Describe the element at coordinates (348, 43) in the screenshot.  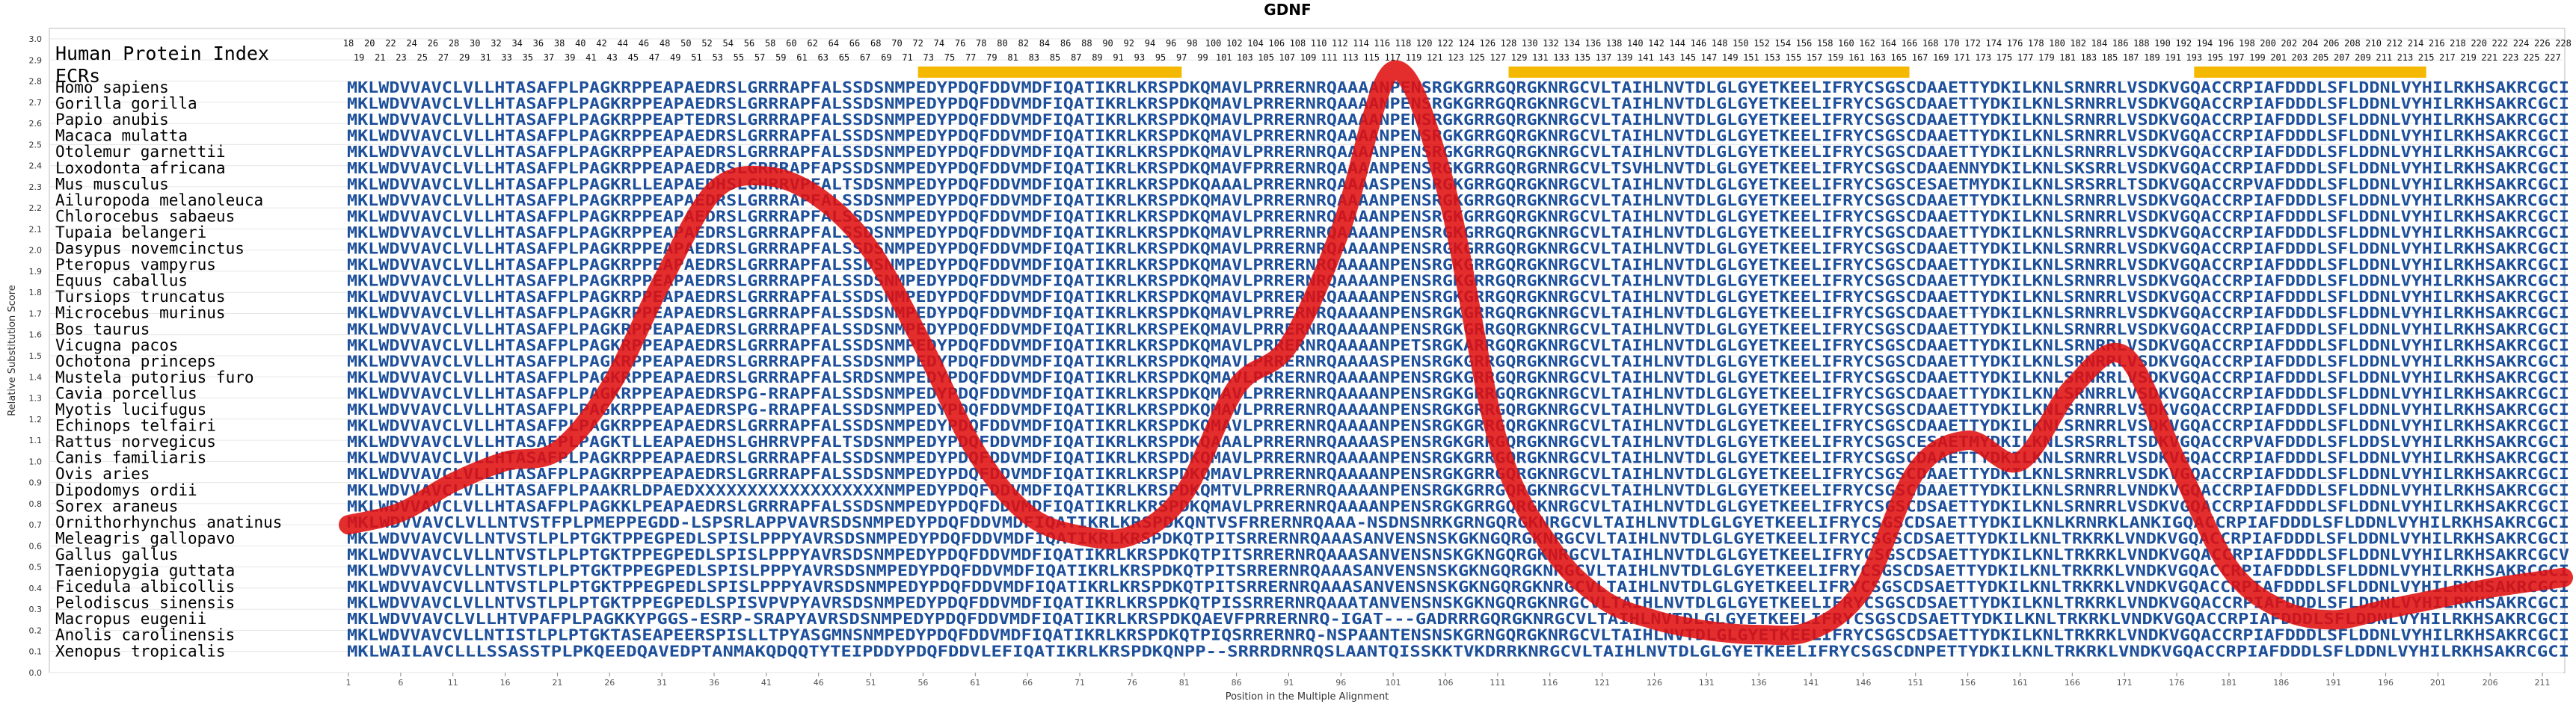
I see `human-index-label: 18` at that location.